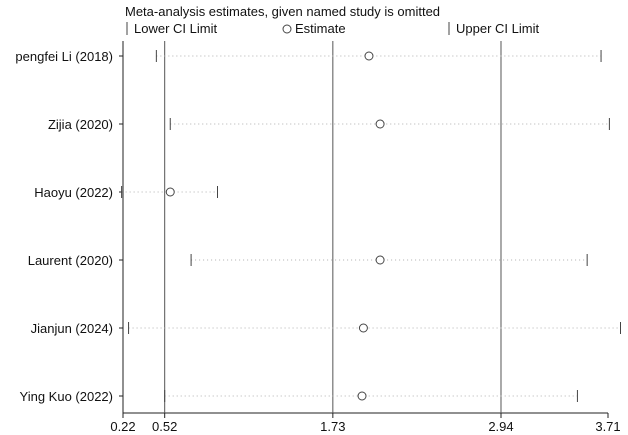 This screenshot has width=628, height=435. I want to click on legend: Lower CI Limit Estimate Upper CI Limit, so click(332, 28).